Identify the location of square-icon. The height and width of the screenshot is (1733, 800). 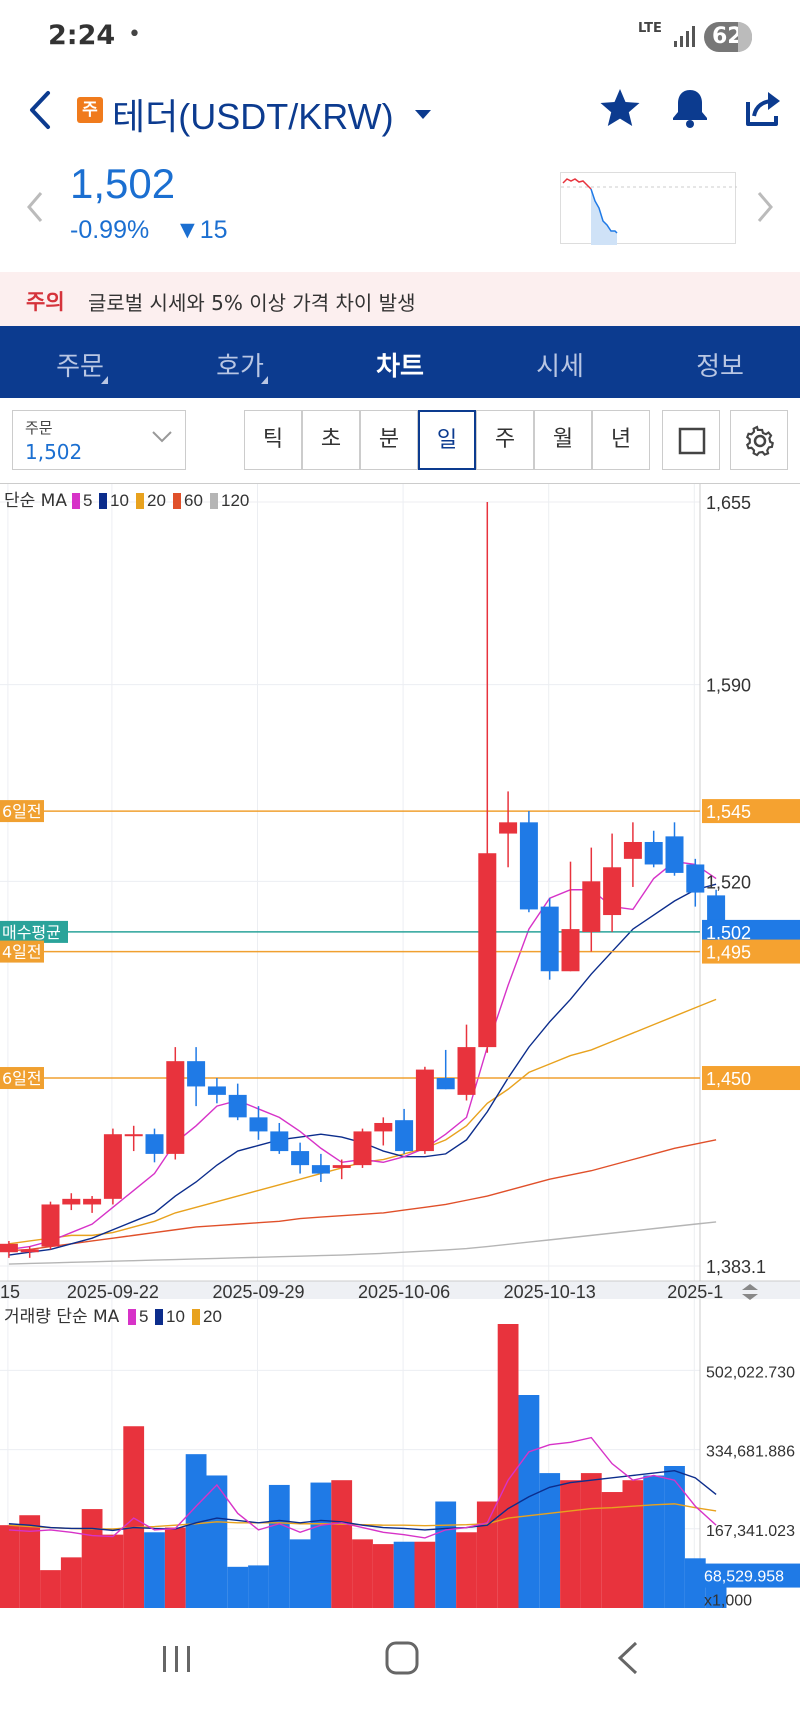
(692, 441).